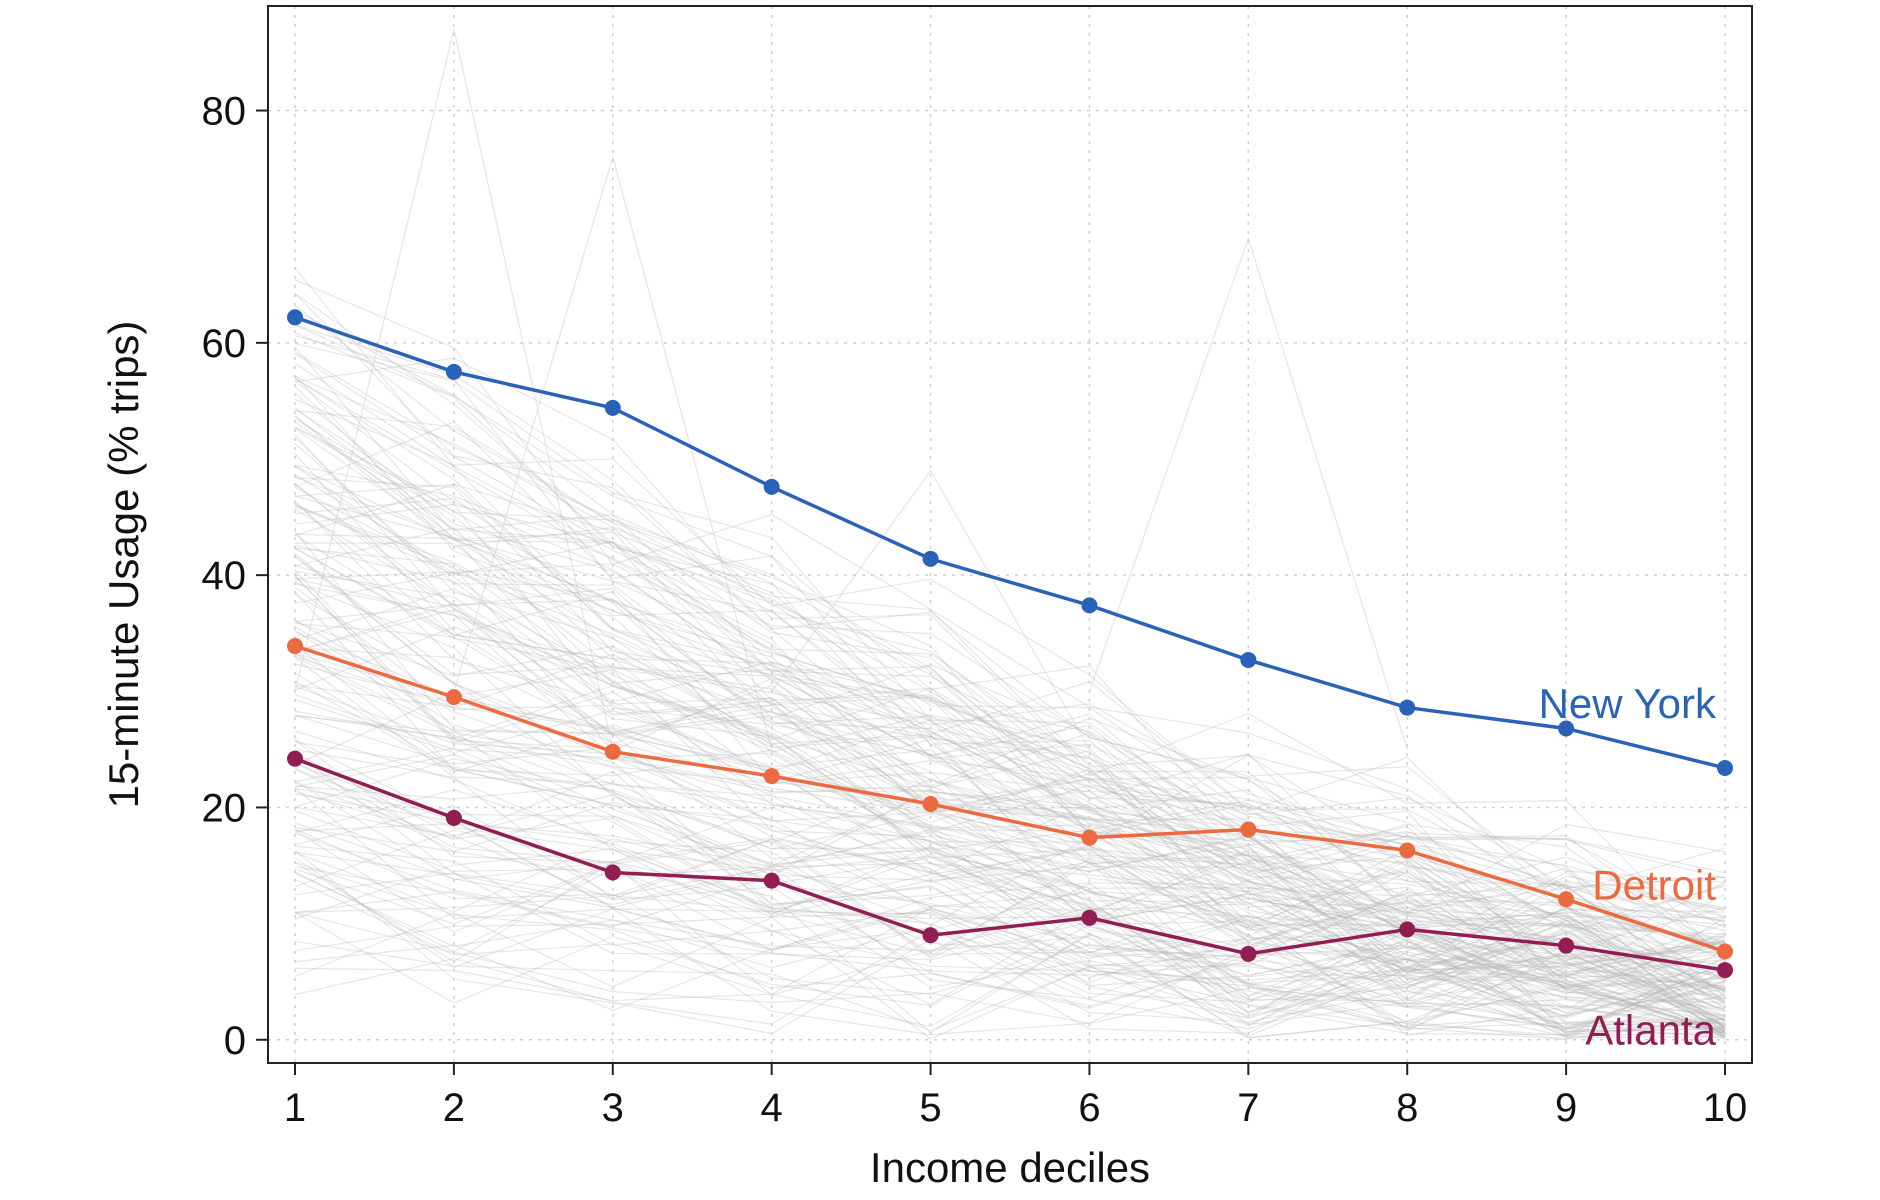 The height and width of the screenshot is (1200, 1880). Describe the element at coordinates (295, 1108) in the screenshot. I see `x-tick-label: 1` at that location.